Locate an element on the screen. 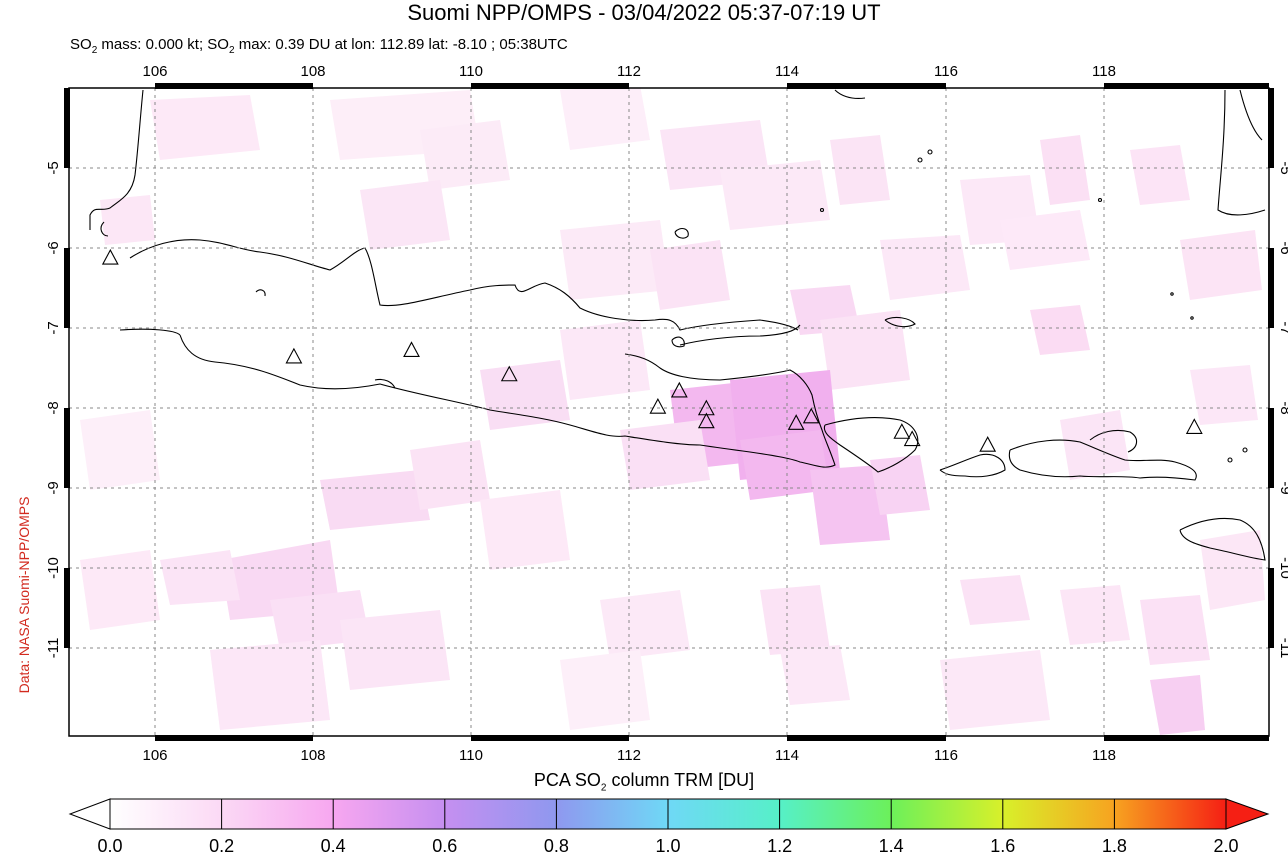 This screenshot has height=857, width=1288. subtitle-sub: 2 is located at coordinates (94, 50).